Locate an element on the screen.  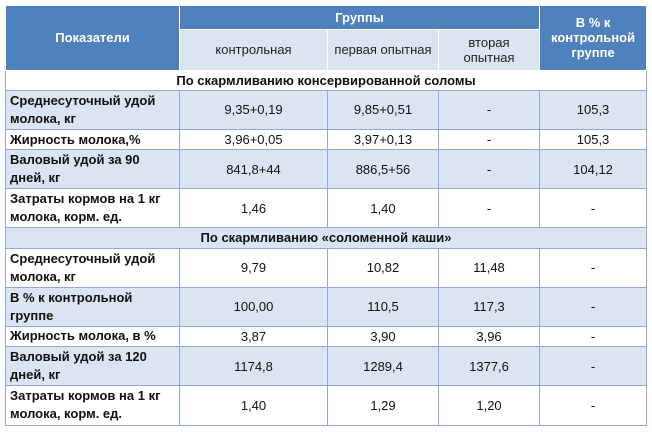
cell-control: 9,35+0,19 is located at coordinates (253, 110).